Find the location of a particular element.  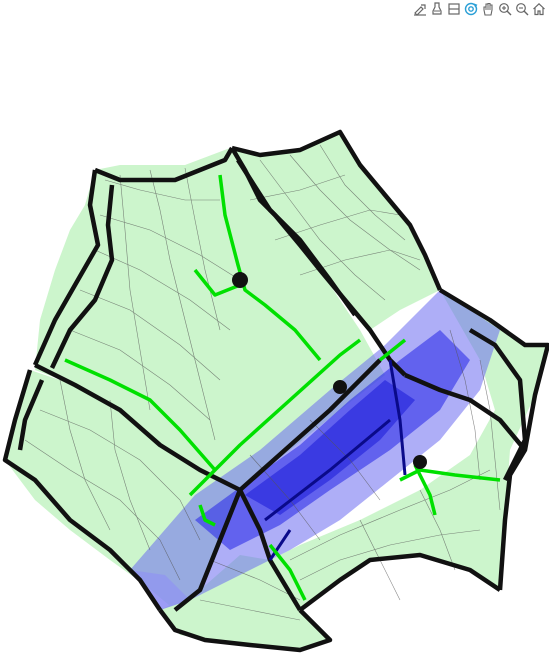

home-icon is located at coordinates (538, 9).